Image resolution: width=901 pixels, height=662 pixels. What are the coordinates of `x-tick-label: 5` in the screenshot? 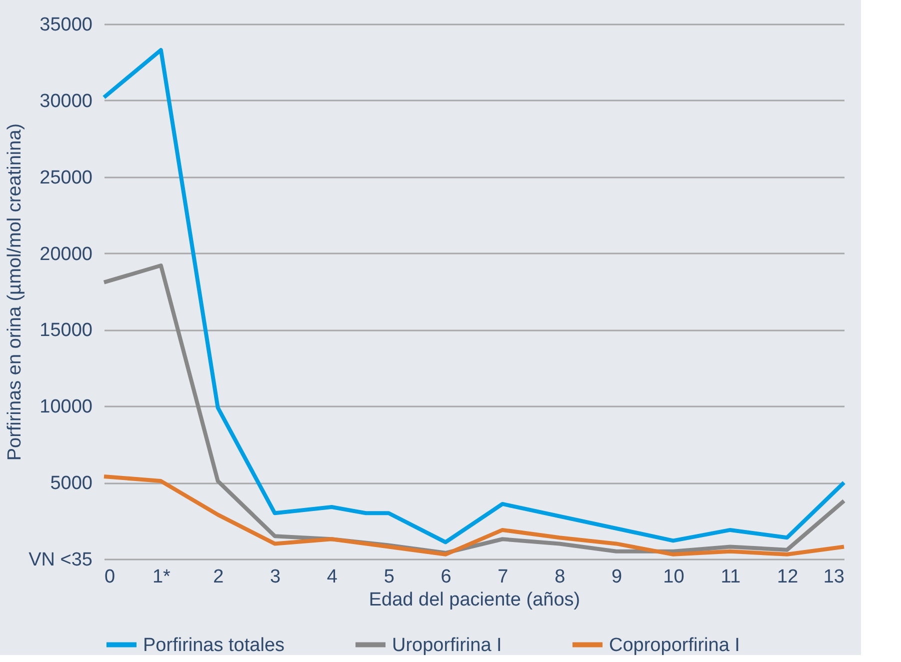 It's located at (389, 577).